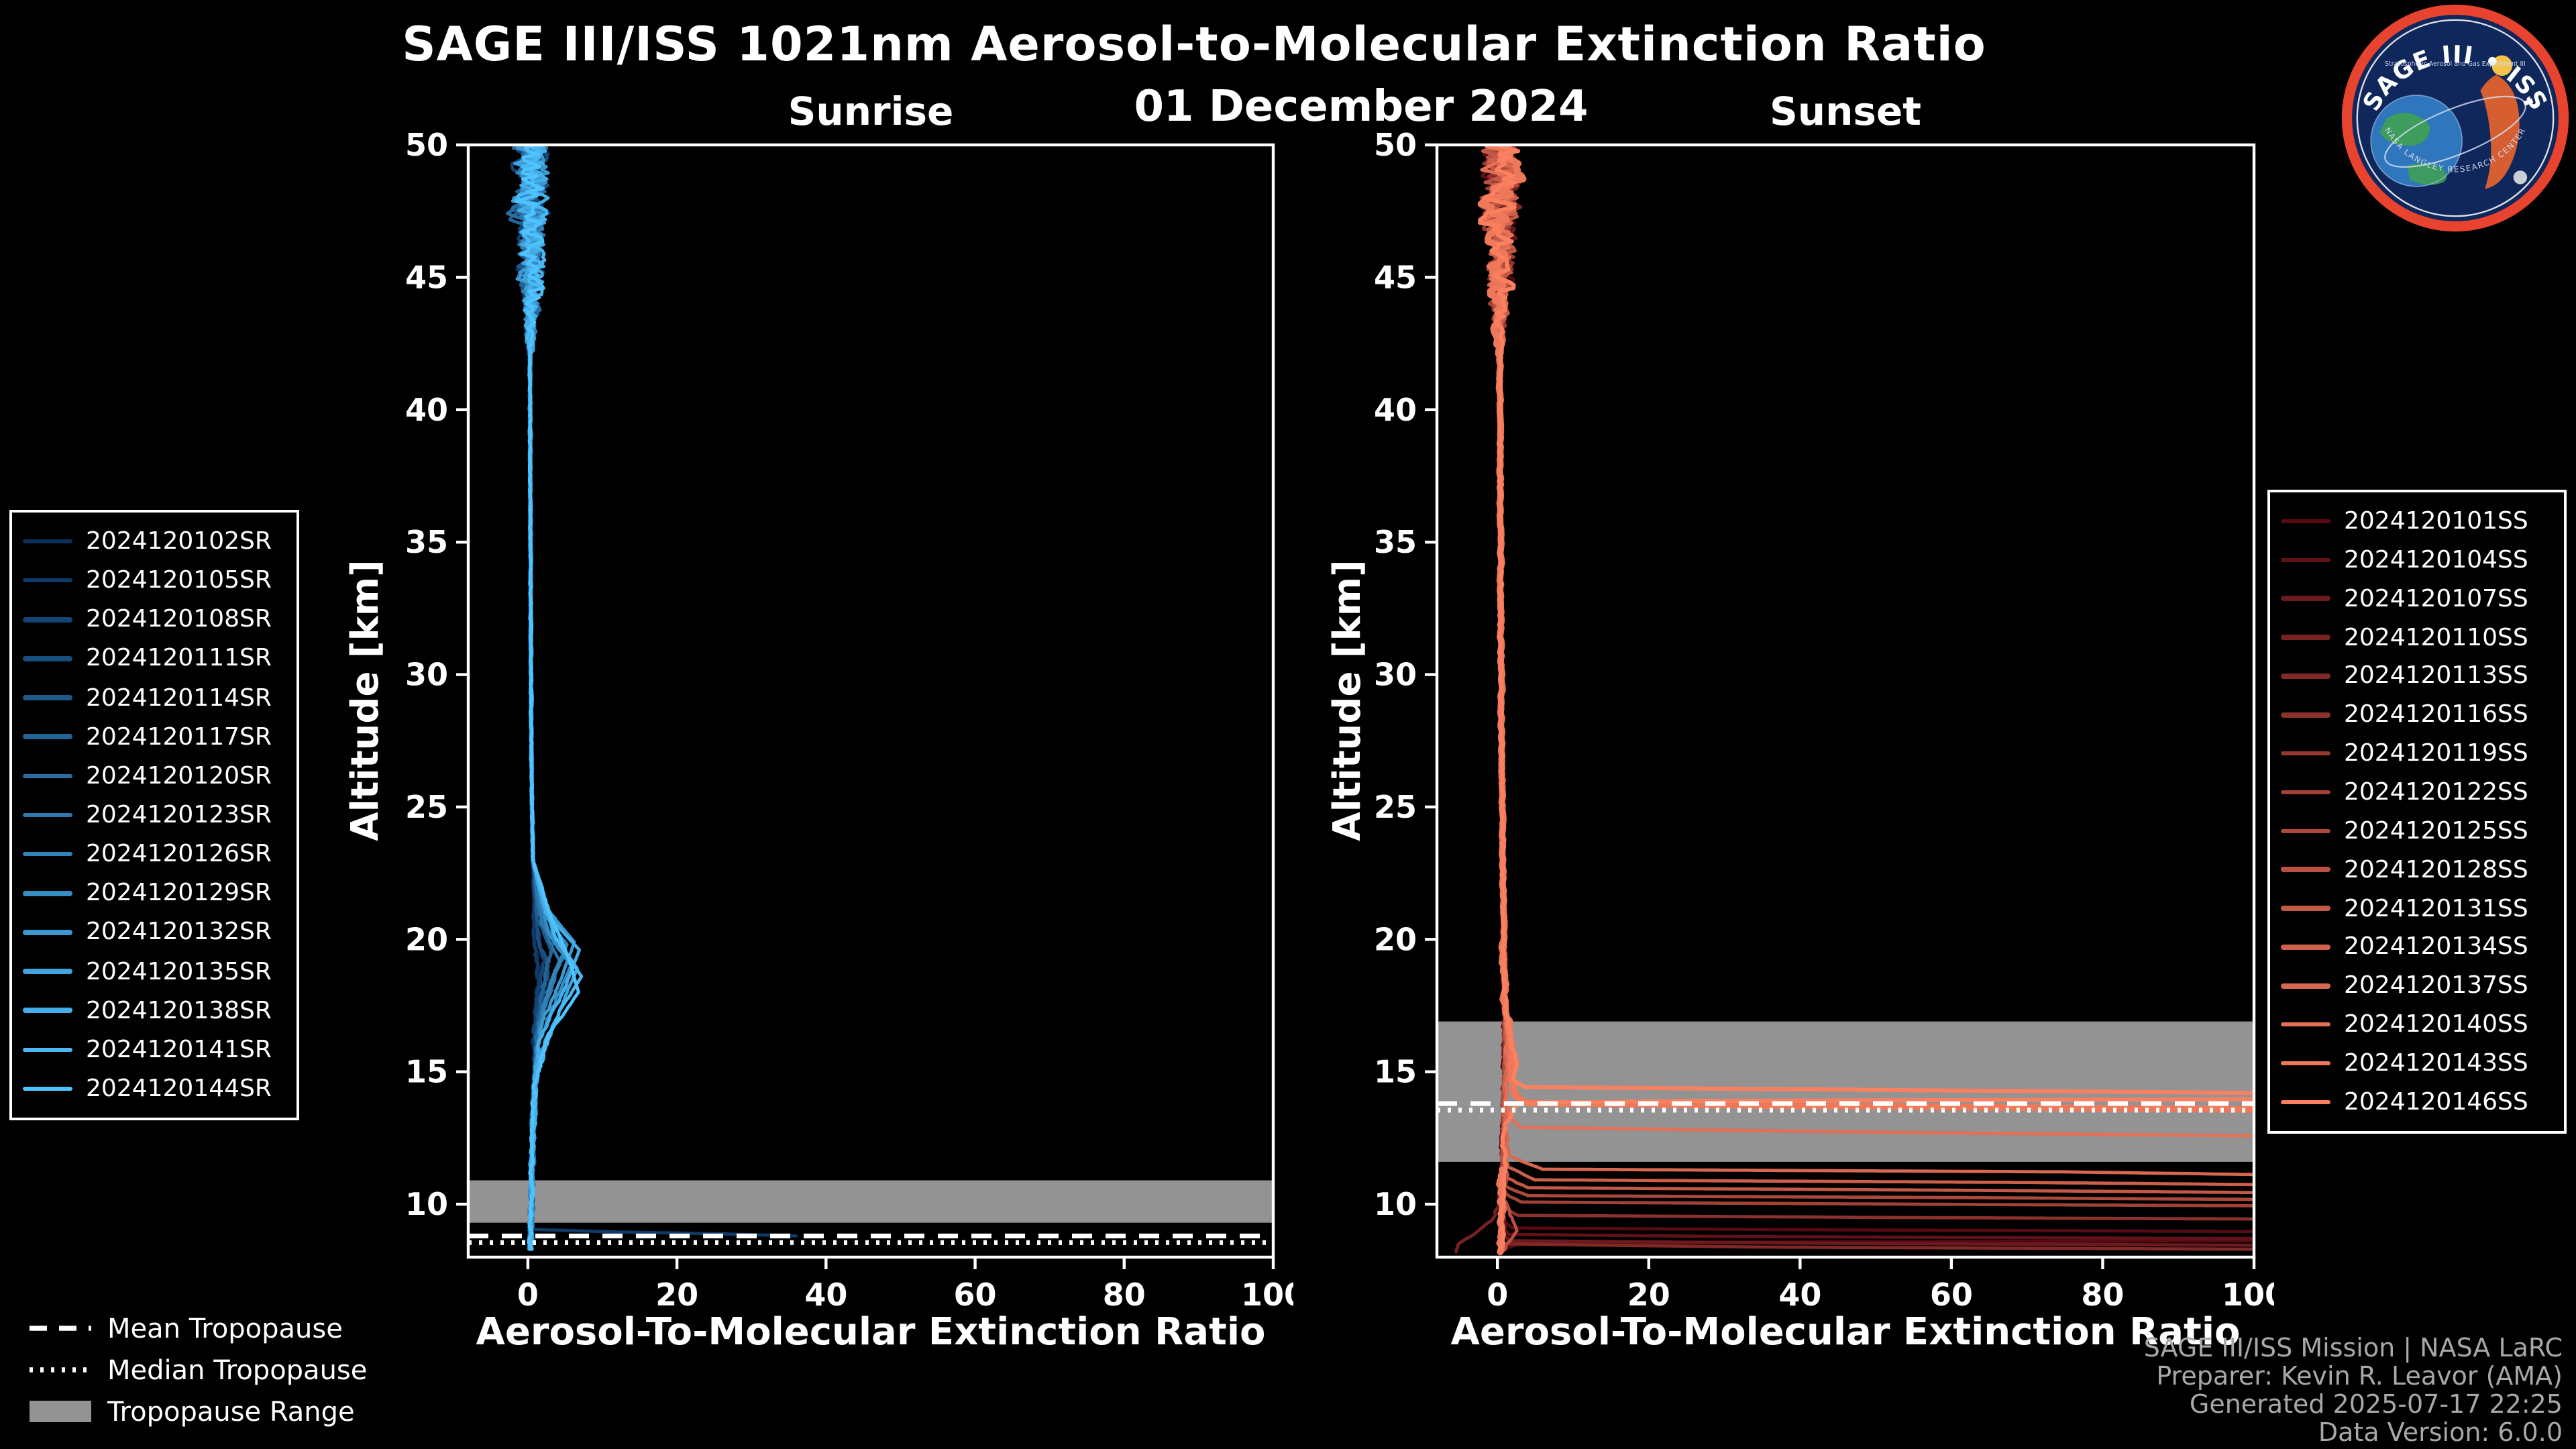 The height and width of the screenshot is (1449, 2576). Describe the element at coordinates (870, 1201) in the screenshot. I see `tropopause-range-band` at that location.